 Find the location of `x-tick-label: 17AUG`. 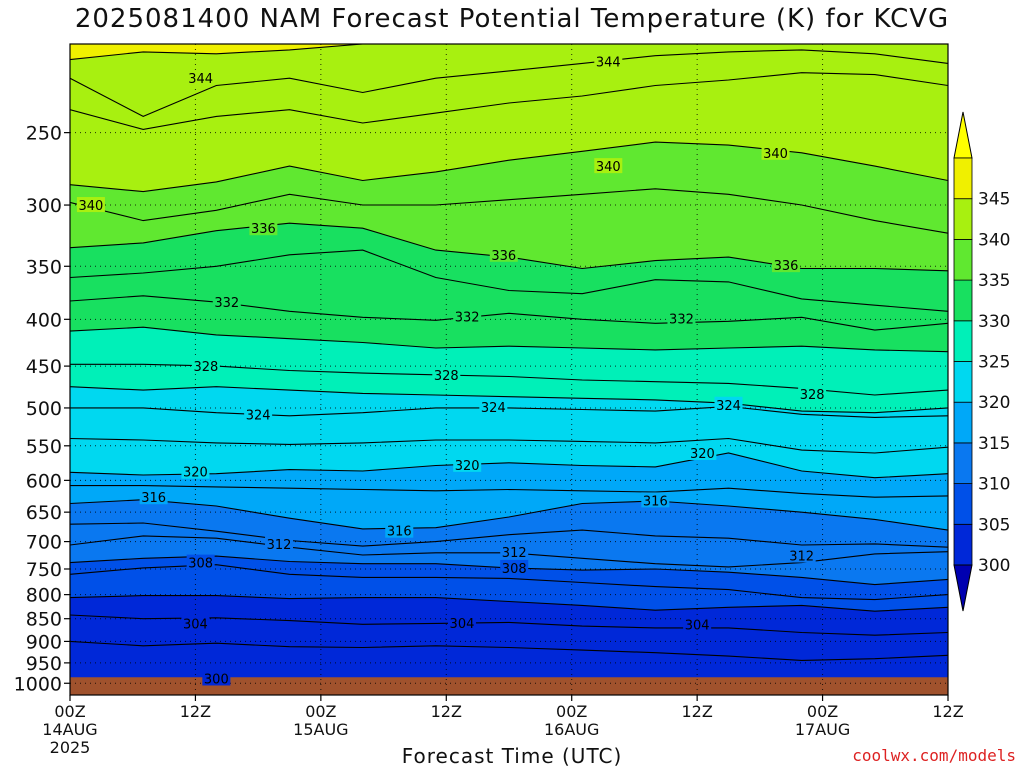

x-tick-label: 17AUG is located at coordinates (822, 729).